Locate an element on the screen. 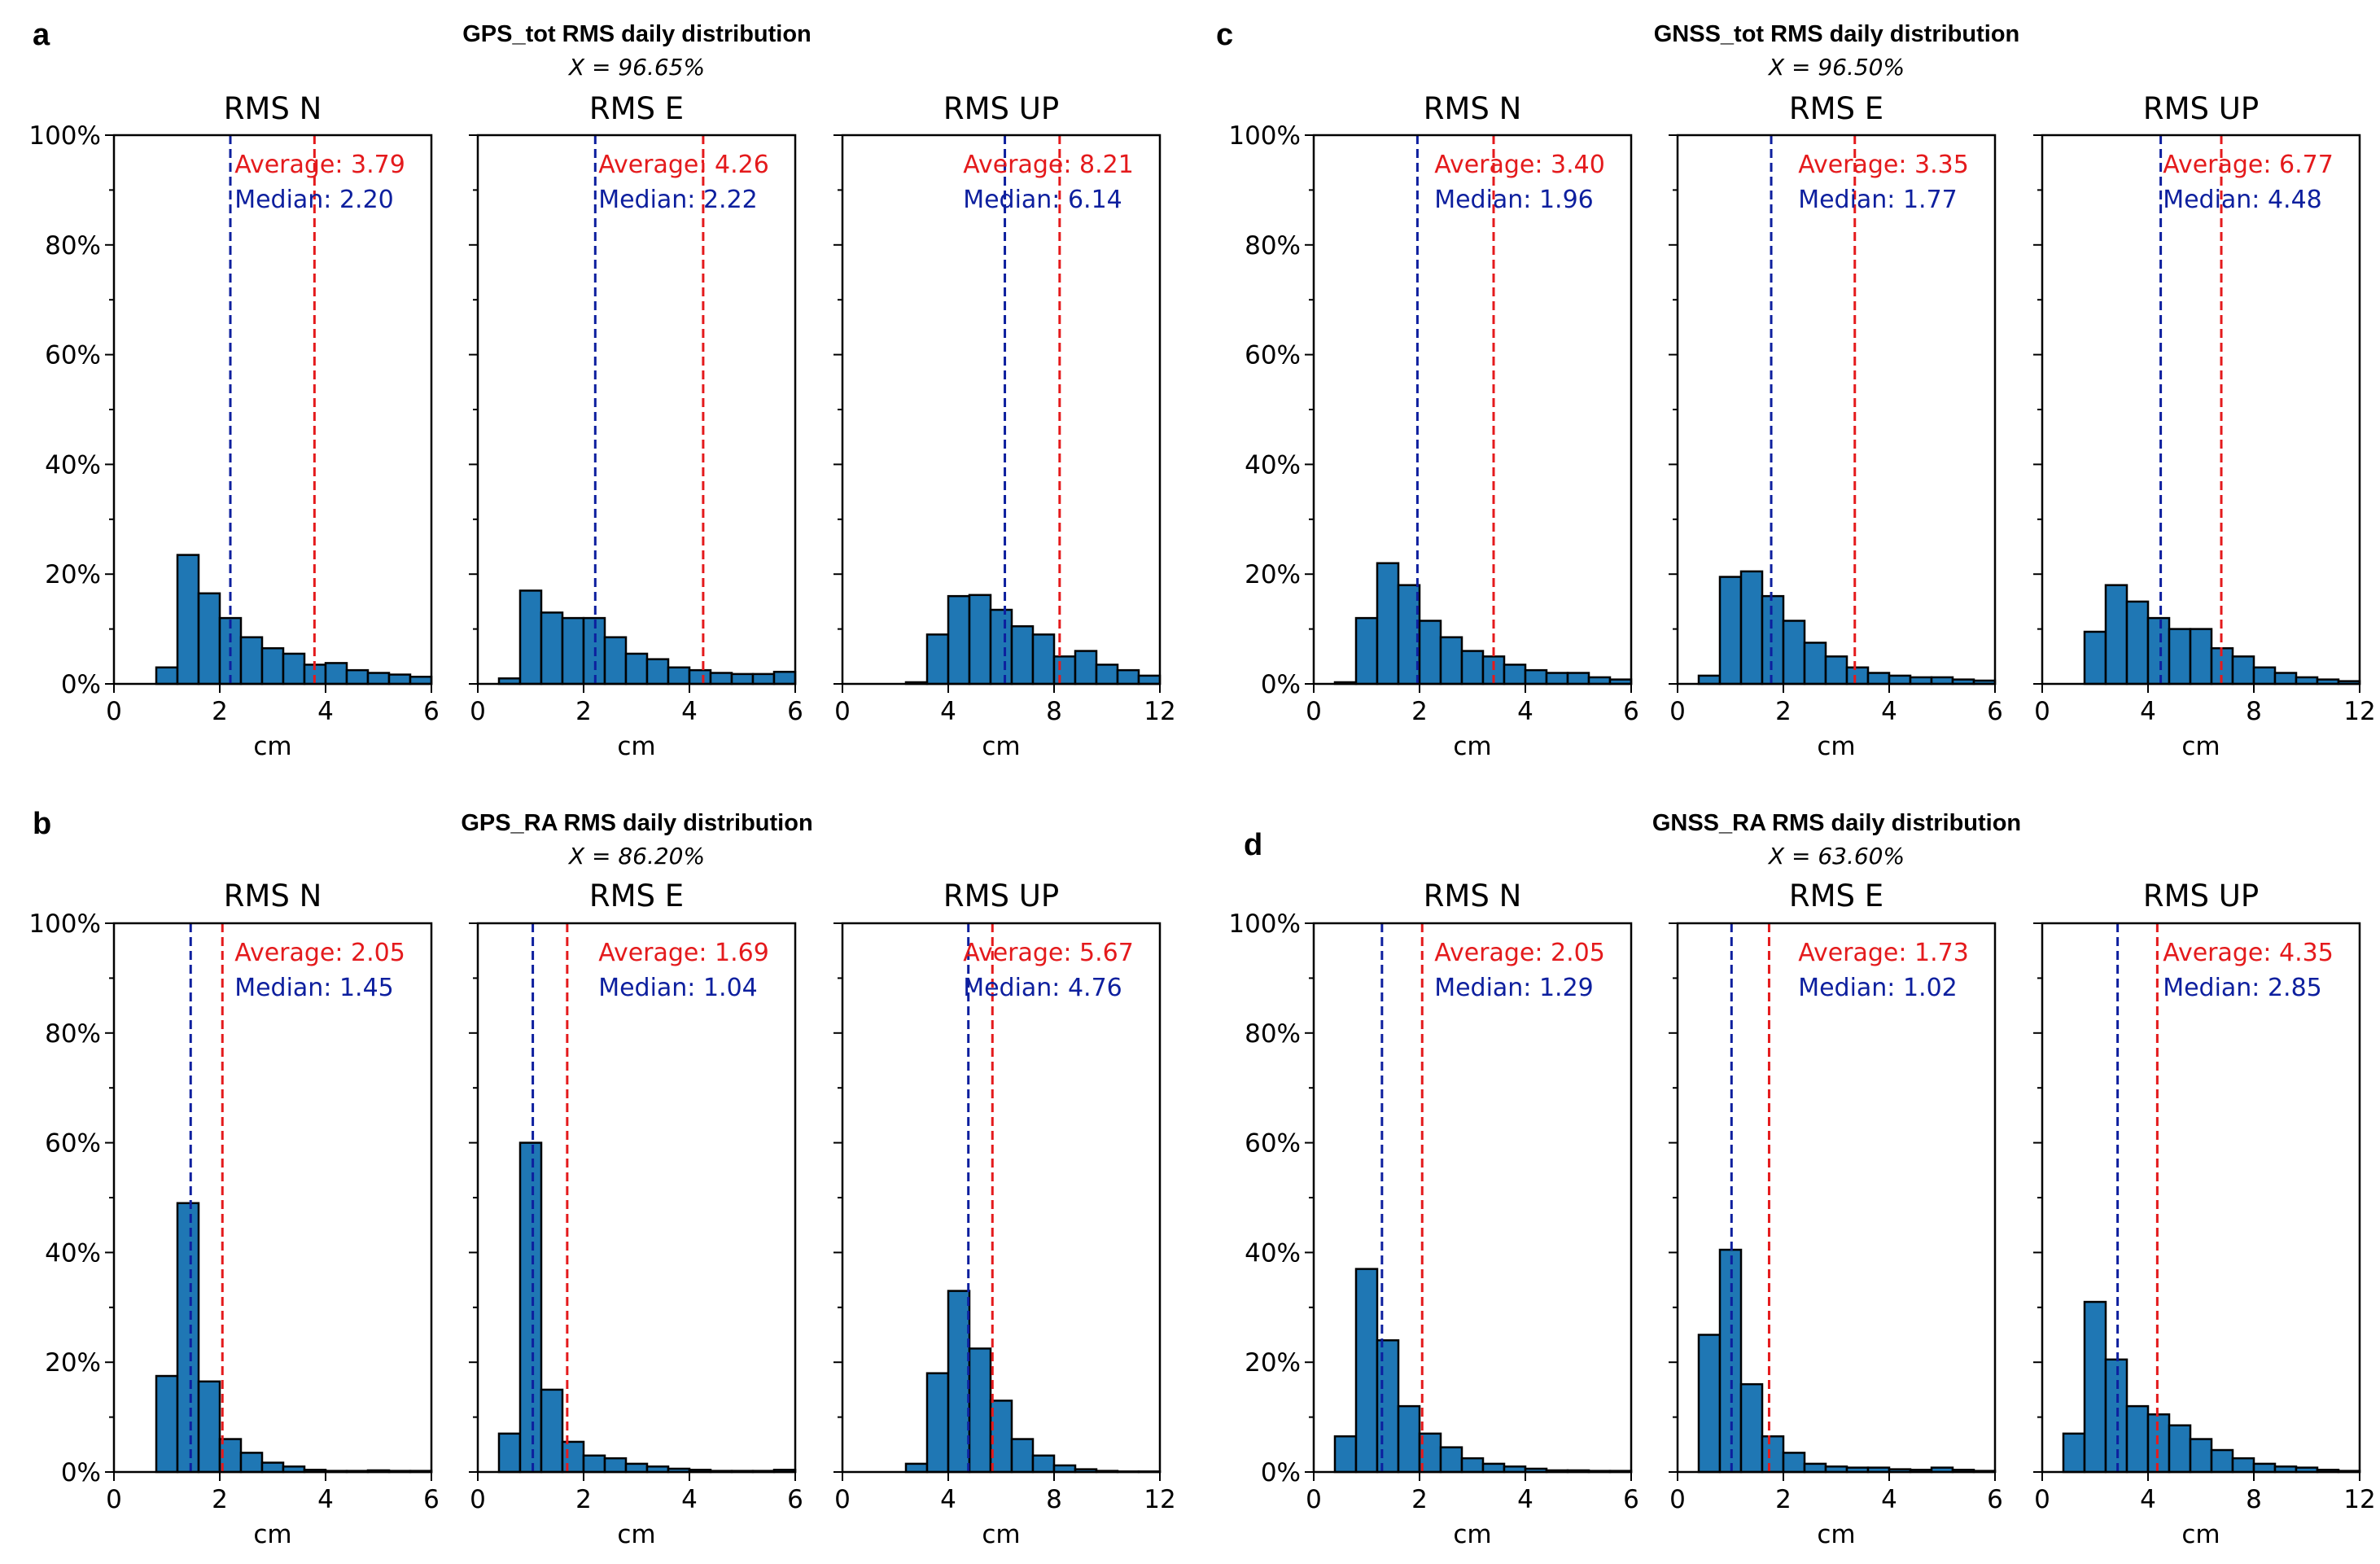 The width and height of the screenshot is (2380, 1564). subplot-title: RMS UP is located at coordinates (1001, 895).